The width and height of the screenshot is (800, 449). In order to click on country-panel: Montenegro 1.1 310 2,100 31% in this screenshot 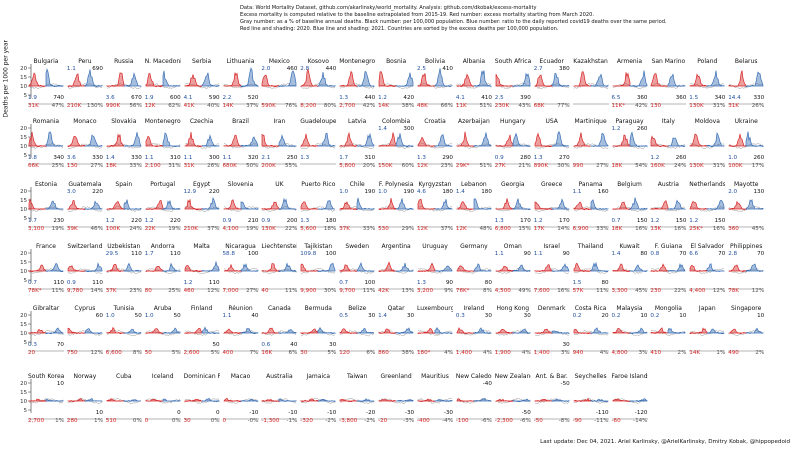, I will do `click(162, 144)`.